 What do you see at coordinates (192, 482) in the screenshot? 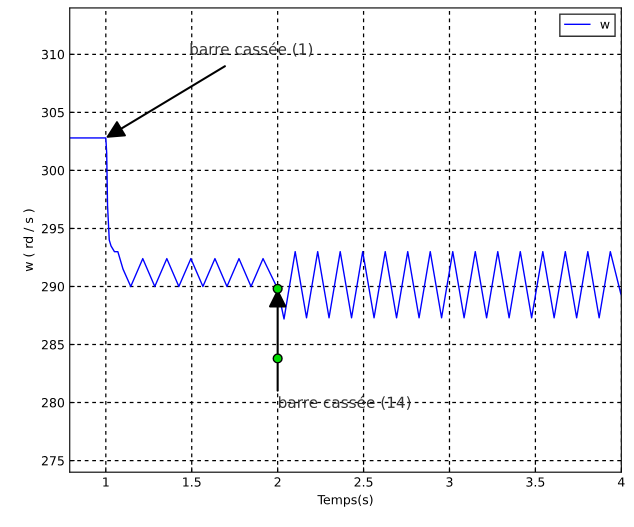
I see `x-tick-label: 1.5` at bounding box center [192, 482].